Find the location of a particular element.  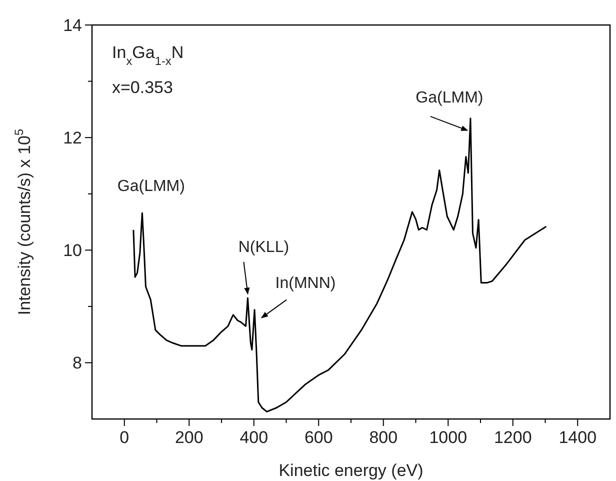

annotation: In$_{x}$Ga$_{1-x}$N is located at coordinates (148, 55).